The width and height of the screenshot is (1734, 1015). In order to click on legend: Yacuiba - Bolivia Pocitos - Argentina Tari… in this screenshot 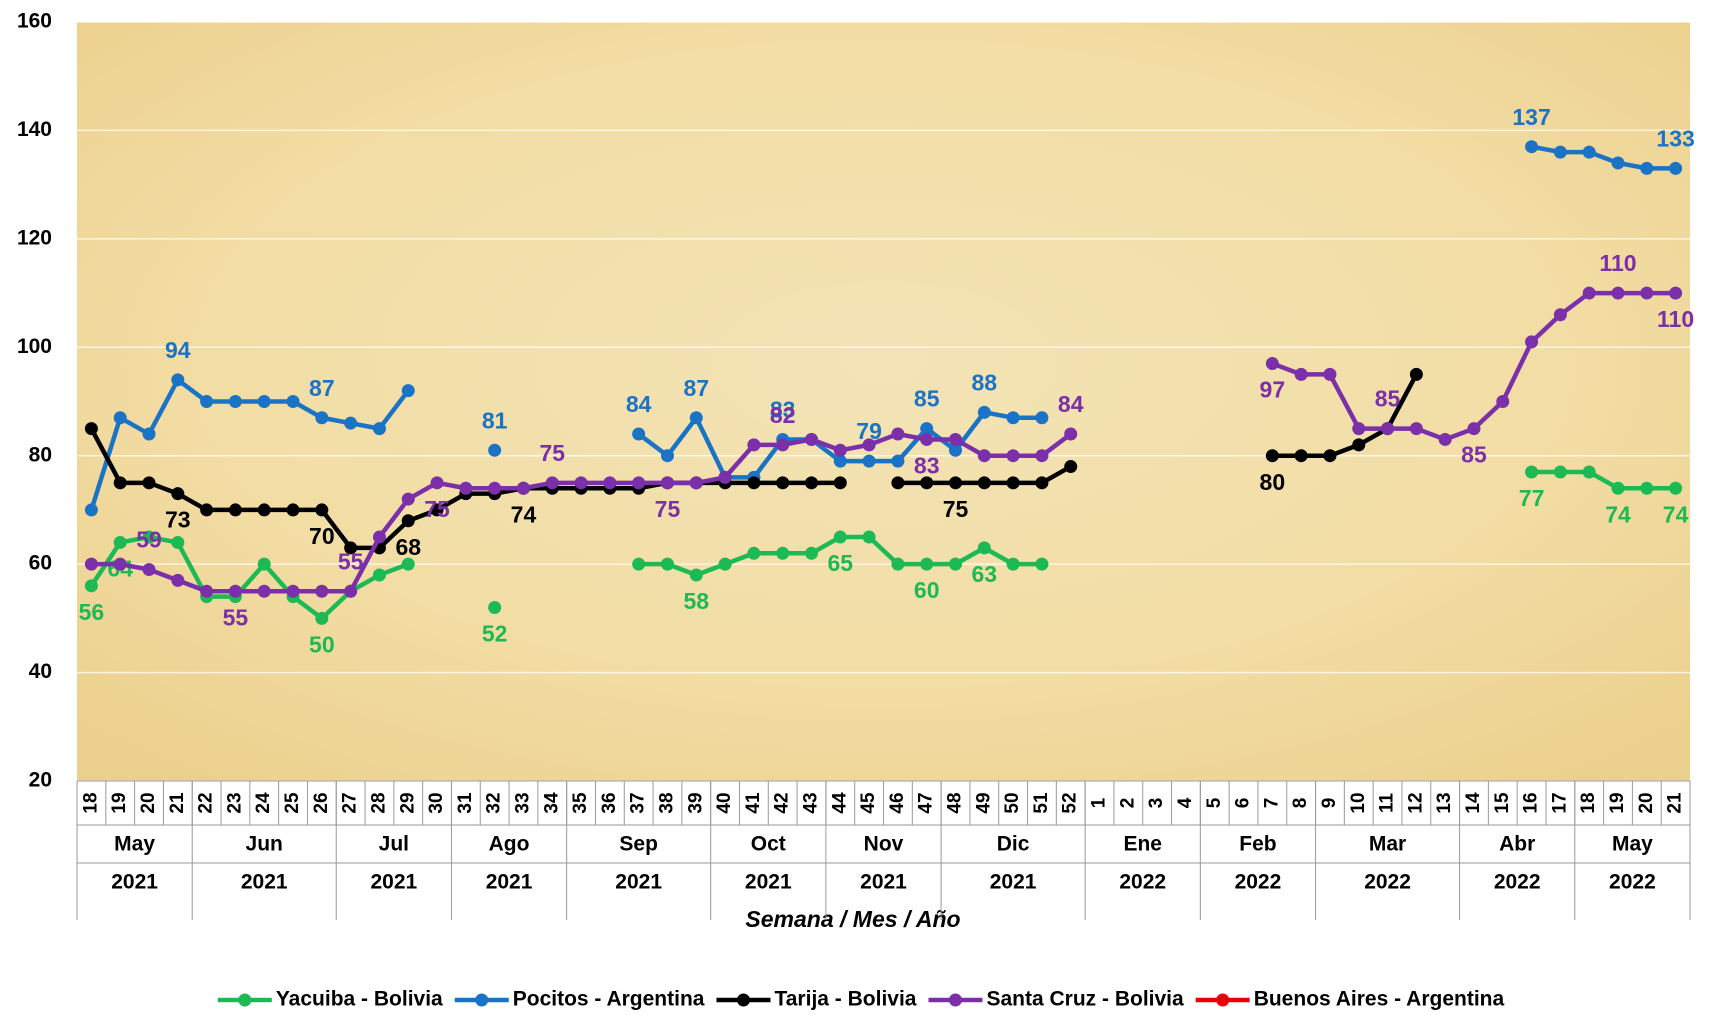, I will do `click(860, 999)`.